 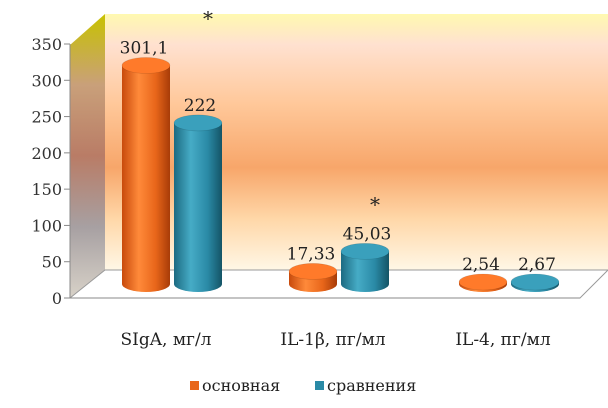 What do you see at coordinates (144, 48) in the screenshot?
I see `data-label: 301,1` at bounding box center [144, 48].